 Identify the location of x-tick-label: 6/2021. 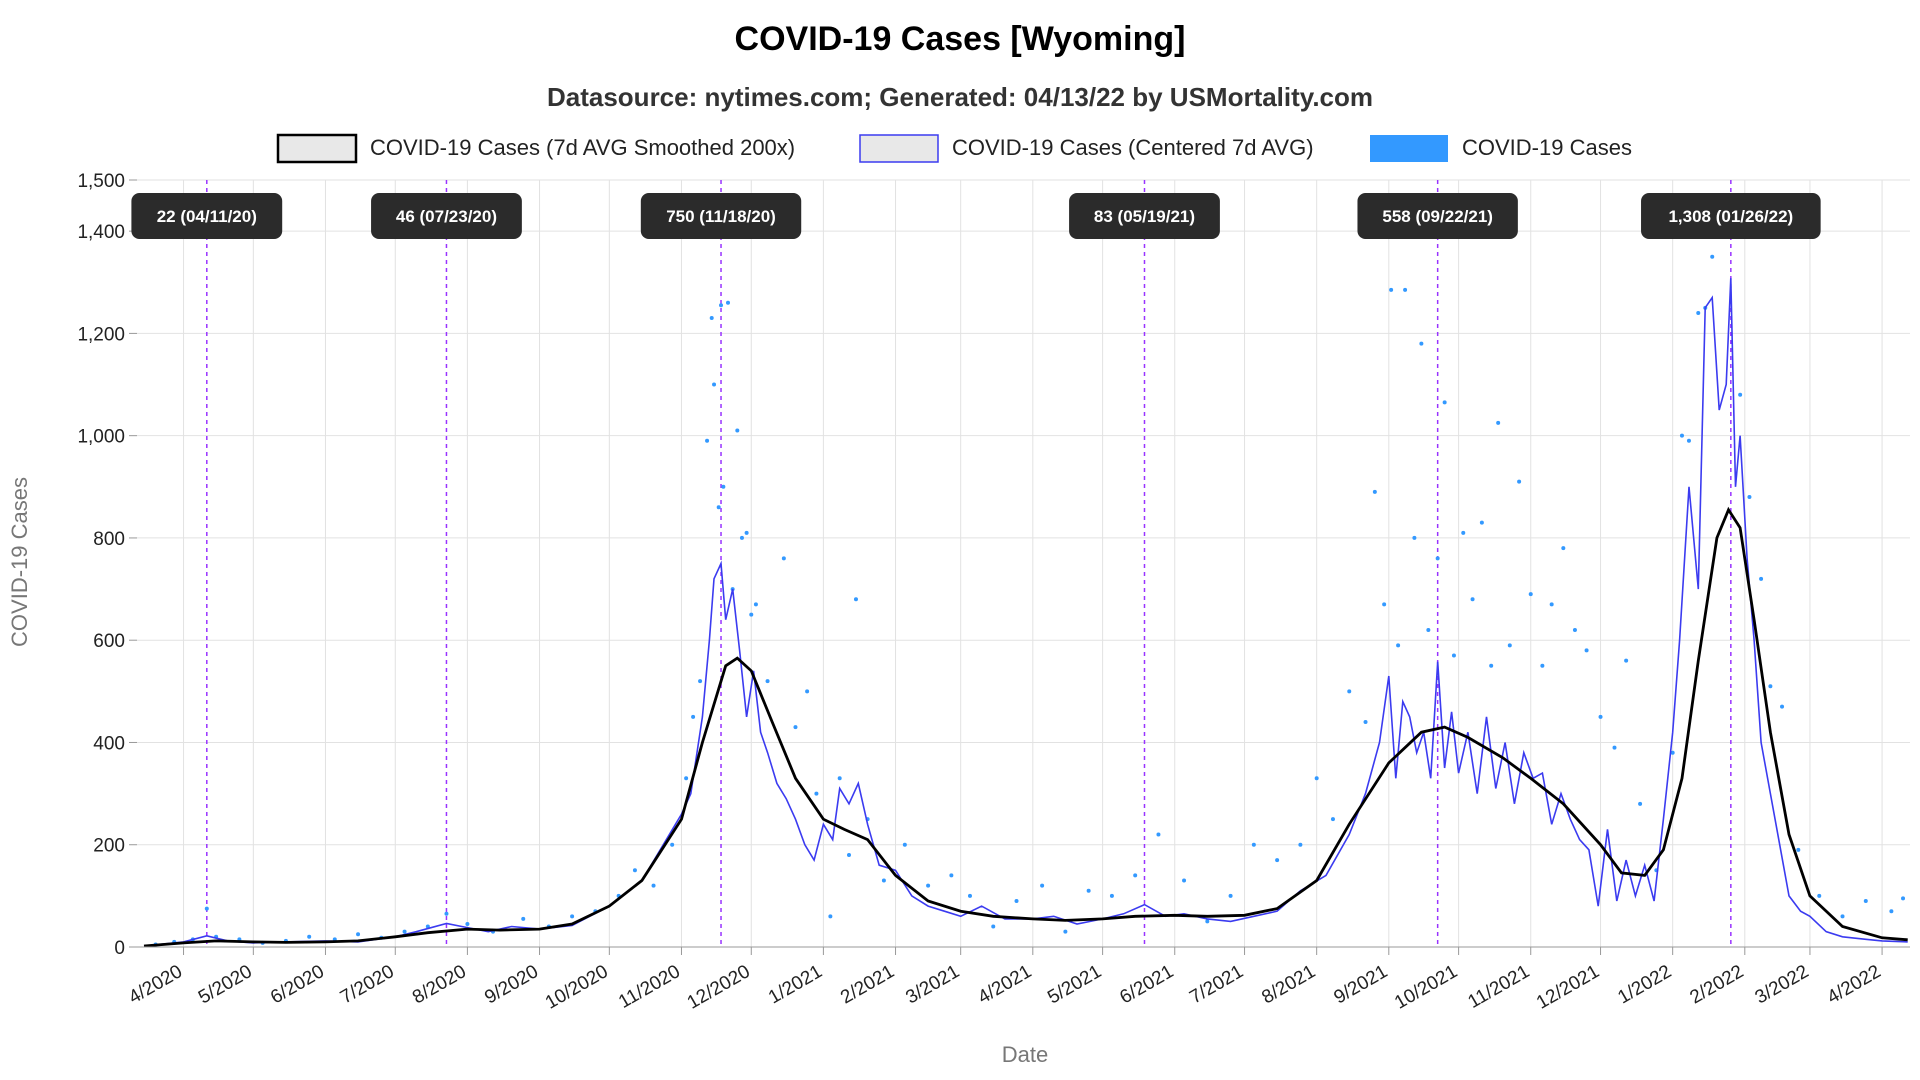
(1146, 984).